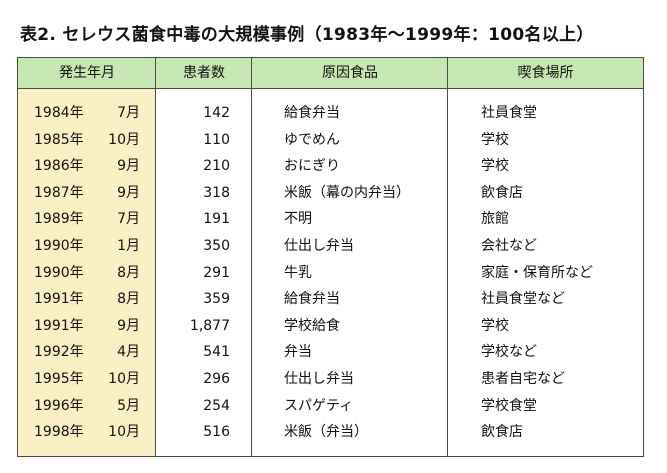 This screenshot has height=473, width=667. What do you see at coordinates (216, 166) in the screenshot?
I see `patient-count: 210` at bounding box center [216, 166].